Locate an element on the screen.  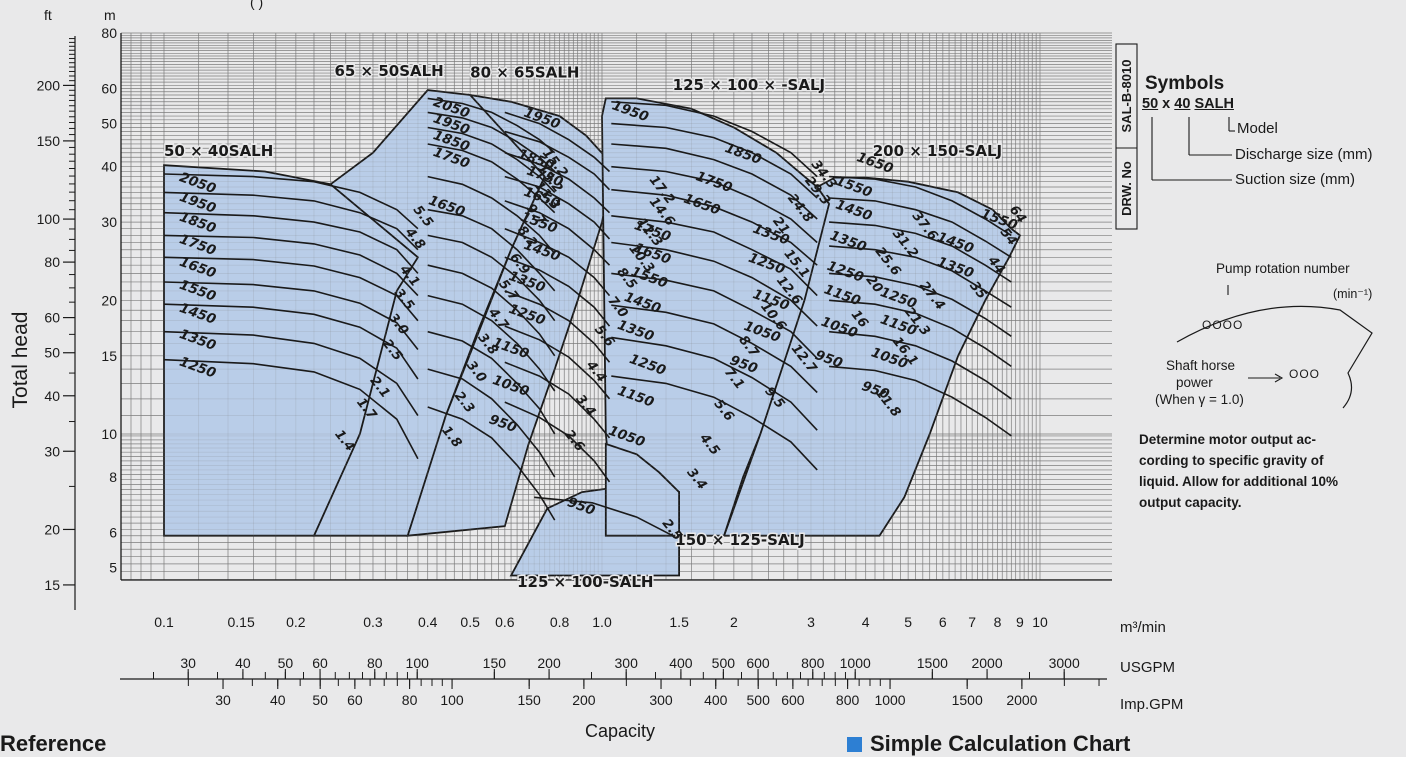
x-tick-label: 0.4 is located at coordinates (428, 622).